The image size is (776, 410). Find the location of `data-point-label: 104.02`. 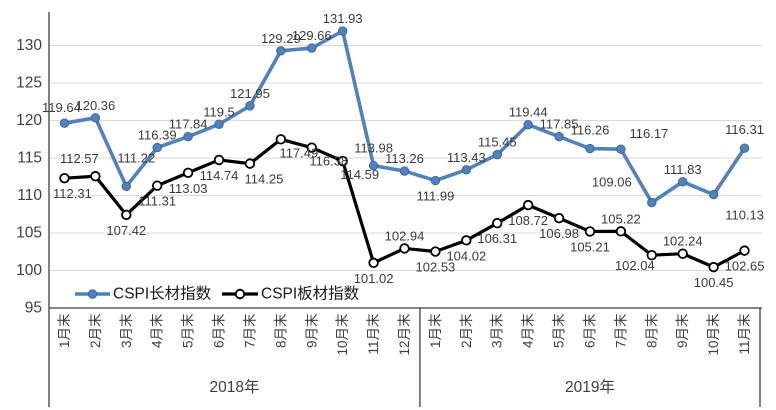

data-point-label: 104.02 is located at coordinates (466, 255).